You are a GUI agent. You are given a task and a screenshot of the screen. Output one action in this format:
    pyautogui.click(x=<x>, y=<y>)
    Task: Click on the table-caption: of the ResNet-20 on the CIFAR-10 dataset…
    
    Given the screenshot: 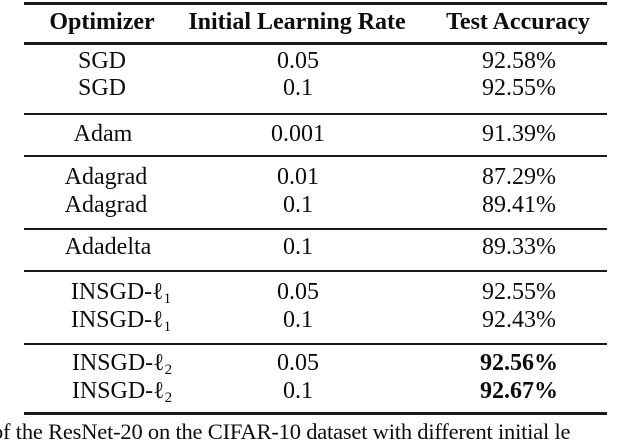 What is the action you would take?
    pyautogui.click(x=285, y=431)
    